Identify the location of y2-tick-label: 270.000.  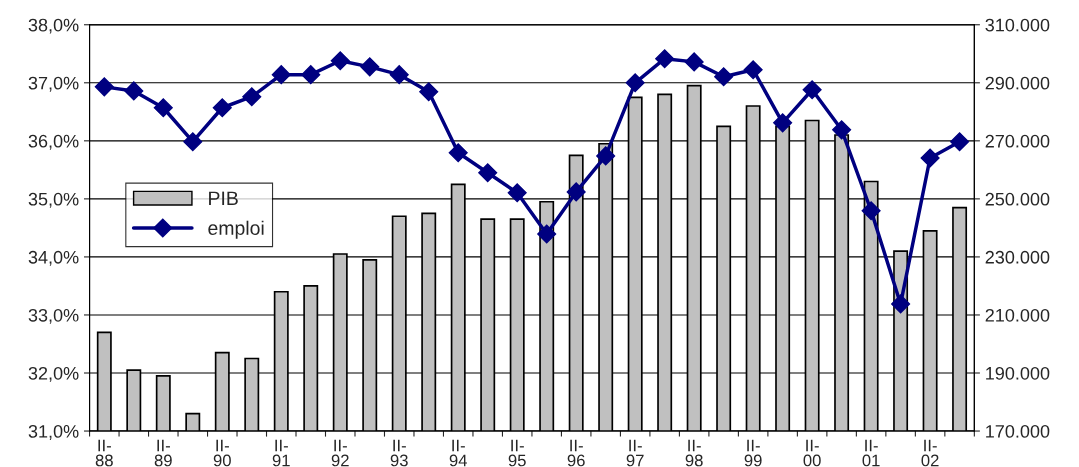
(1017, 141).